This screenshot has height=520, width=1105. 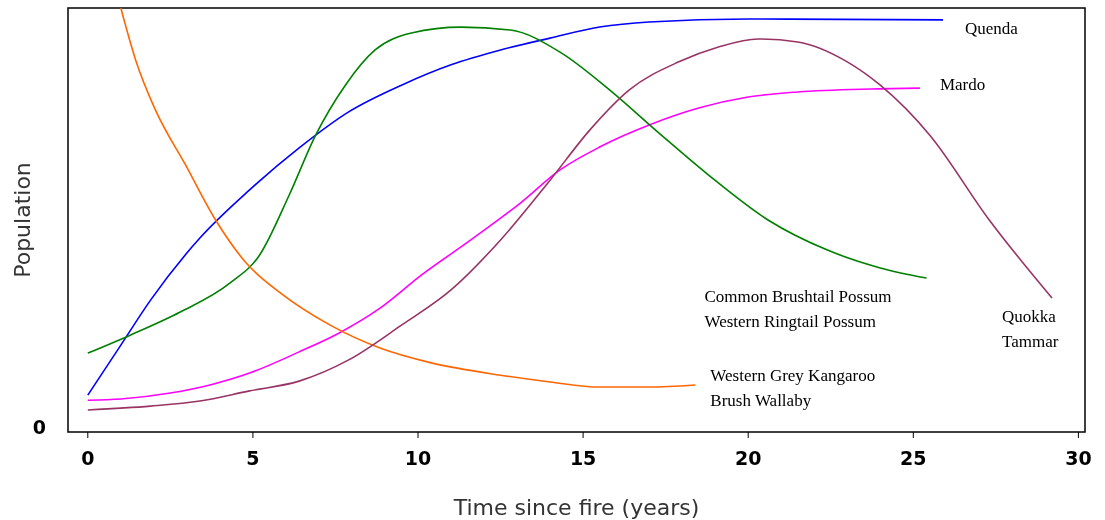 I want to click on x-tick-label: 15, so click(x=583, y=458).